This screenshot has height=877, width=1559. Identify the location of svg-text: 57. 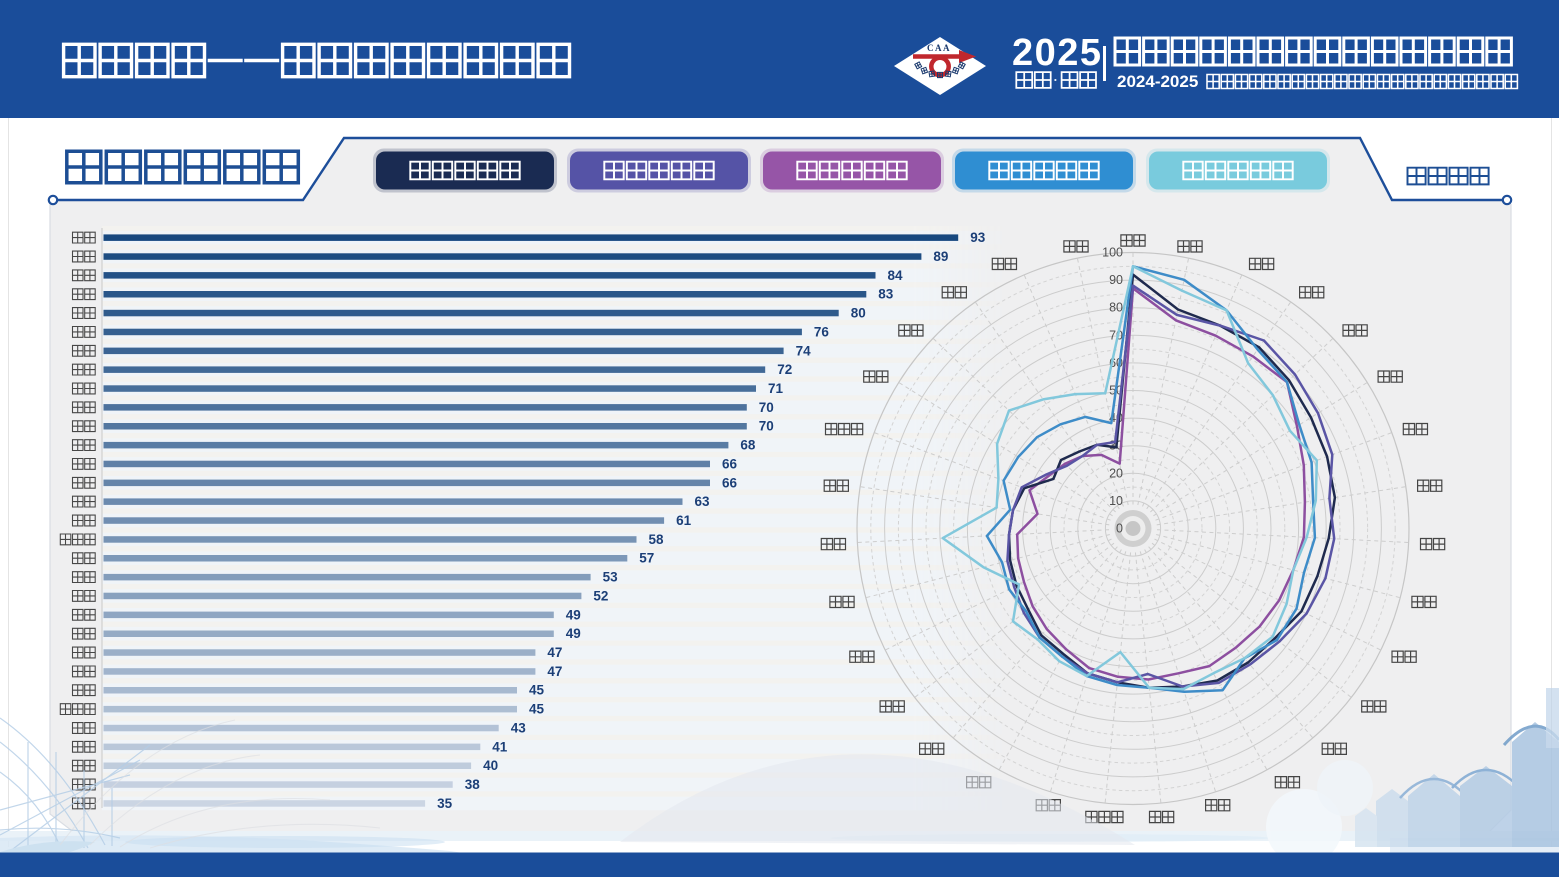
(646, 558).